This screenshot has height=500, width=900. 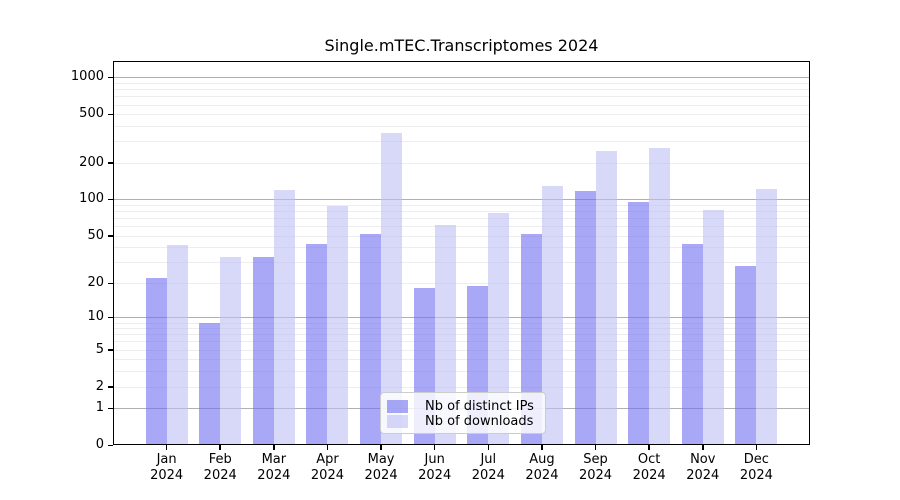 I want to click on y-tick-label: 10, so click(x=95, y=317).